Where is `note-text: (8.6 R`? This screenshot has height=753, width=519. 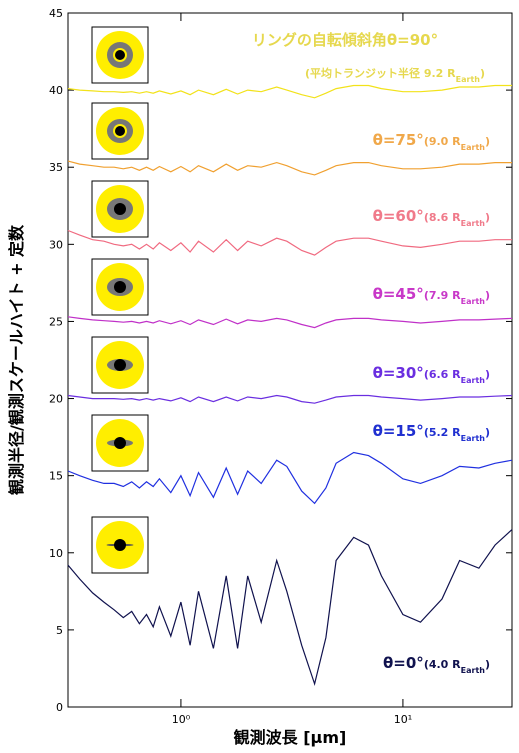
note-text: (8.6 R is located at coordinates (442, 217).